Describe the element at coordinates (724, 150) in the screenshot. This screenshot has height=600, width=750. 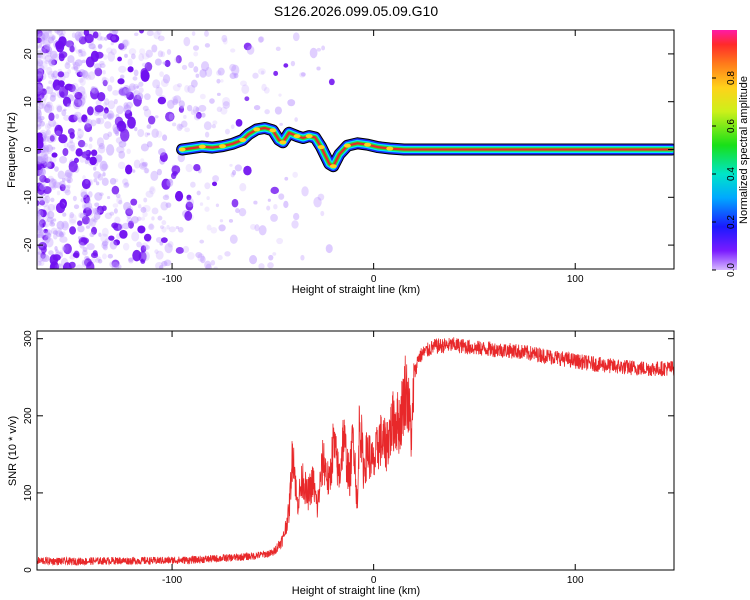
I see `colorbar-gradient` at that location.